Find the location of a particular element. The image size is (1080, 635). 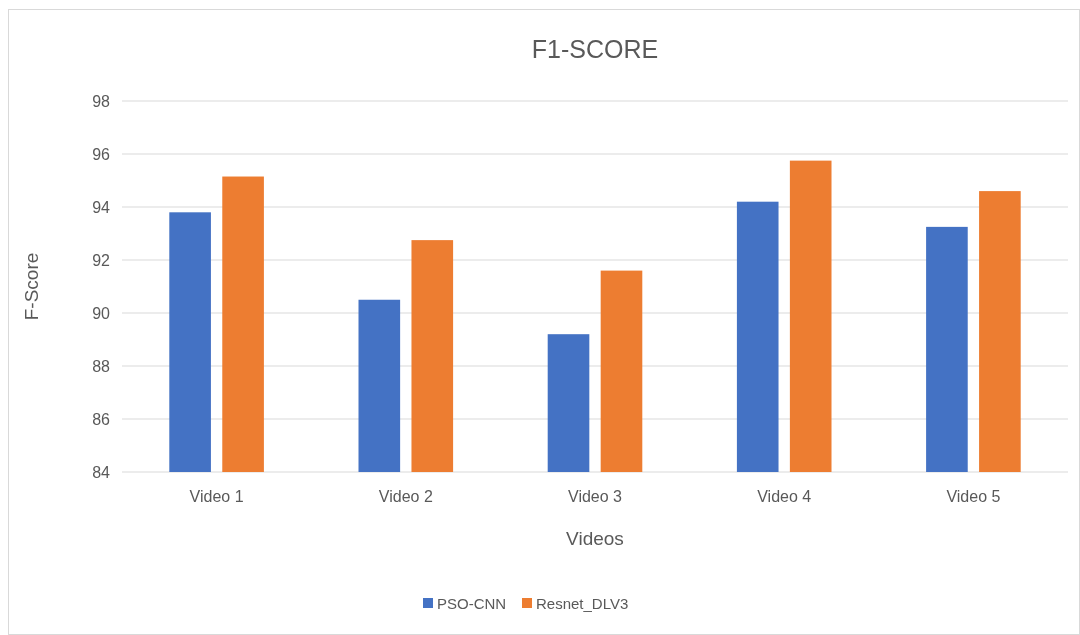

y-tick-label: 94 is located at coordinates (101, 207).